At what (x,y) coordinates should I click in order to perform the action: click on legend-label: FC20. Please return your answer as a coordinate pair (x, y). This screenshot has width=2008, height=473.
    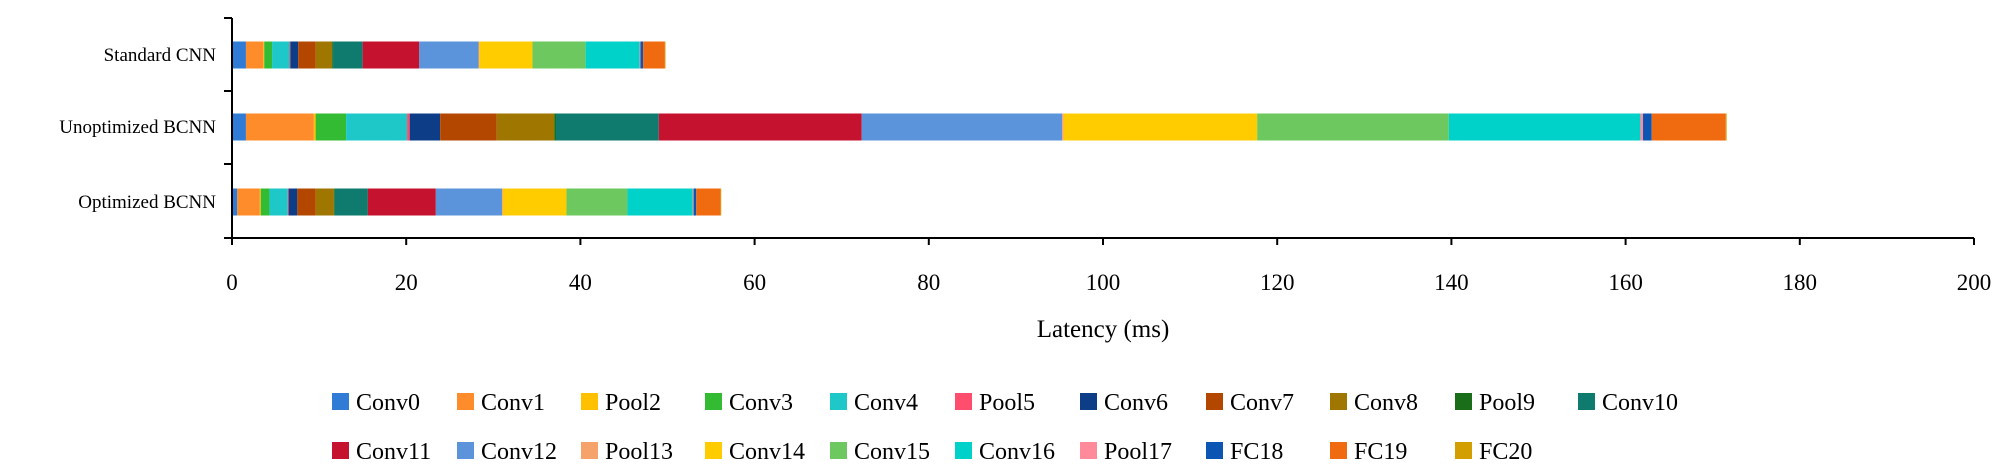
    Looking at the image, I should click on (1505, 452).